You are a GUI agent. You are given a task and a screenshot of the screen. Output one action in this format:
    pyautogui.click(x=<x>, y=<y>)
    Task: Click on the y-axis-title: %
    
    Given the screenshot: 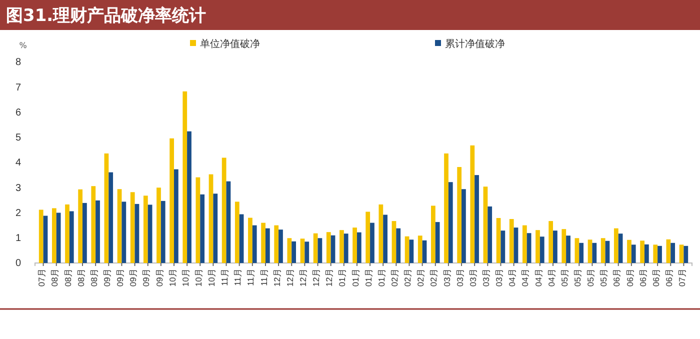 What is the action you would take?
    pyautogui.click(x=23, y=45)
    